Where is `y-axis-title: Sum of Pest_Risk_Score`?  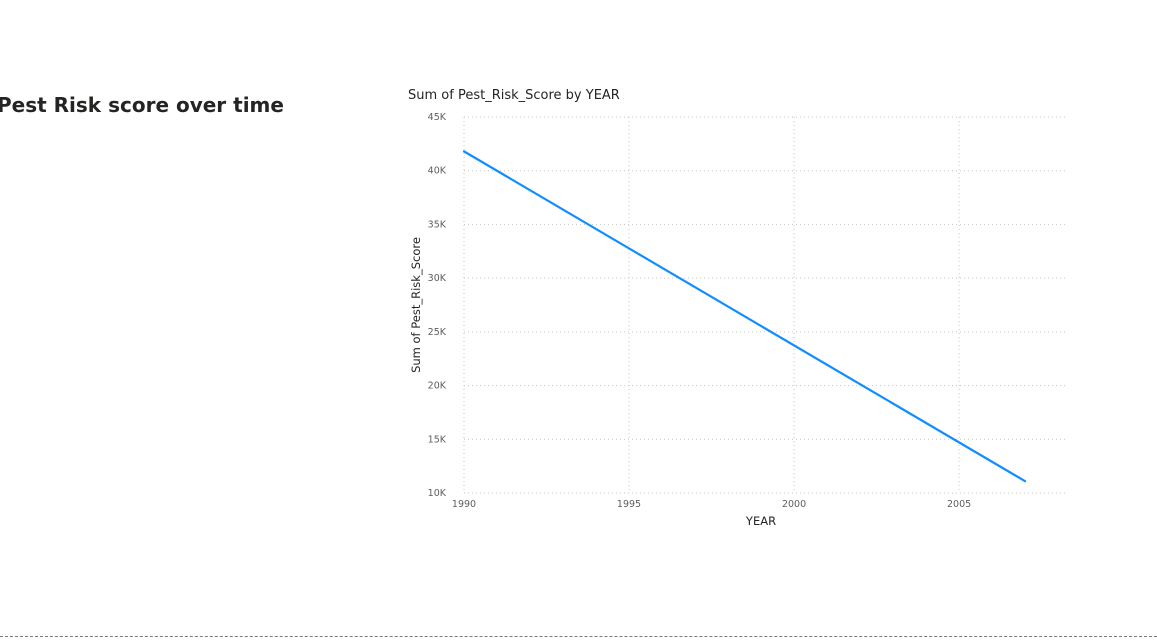 y-axis-title: Sum of Pest_Risk_Score is located at coordinates (416, 305).